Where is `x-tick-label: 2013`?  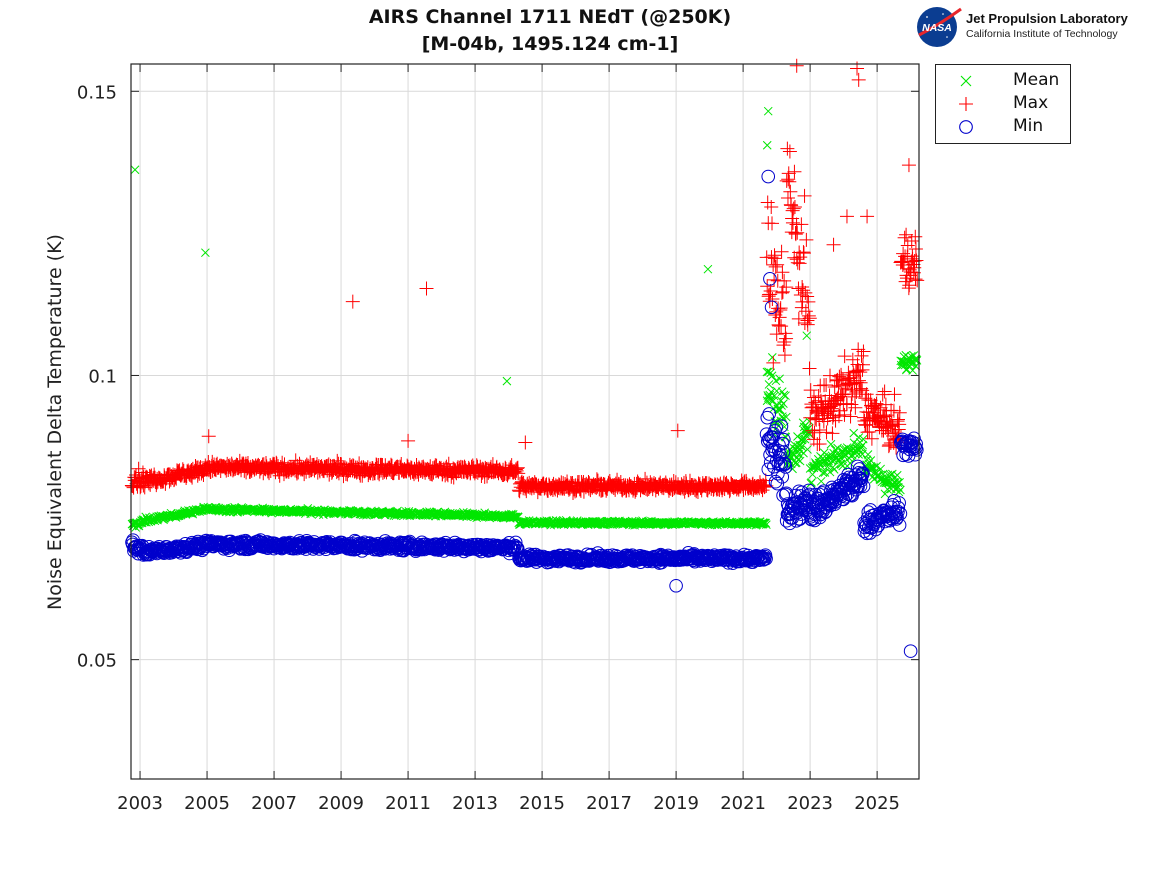
x-tick-label: 2013 is located at coordinates (475, 803).